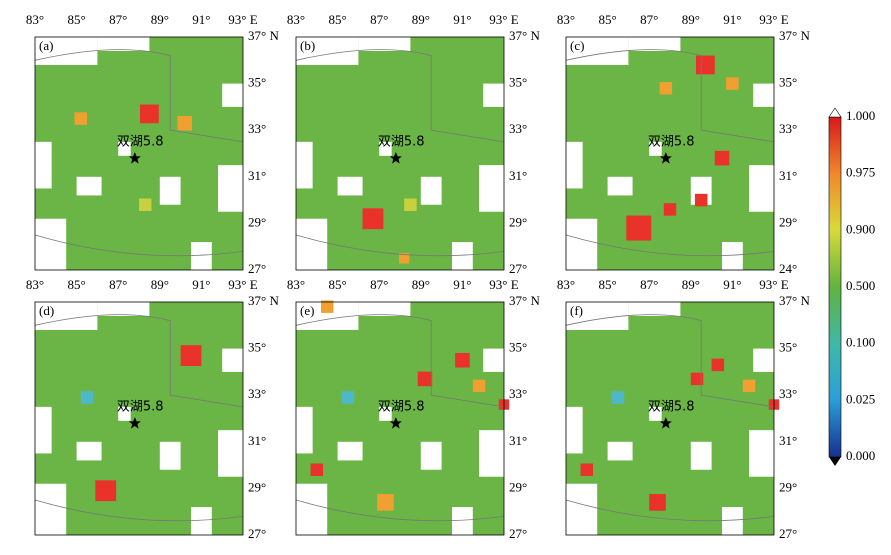 The width and height of the screenshot is (891, 555). Describe the element at coordinates (788, 268) in the screenshot. I see `latitude-label: 24°` at that location.